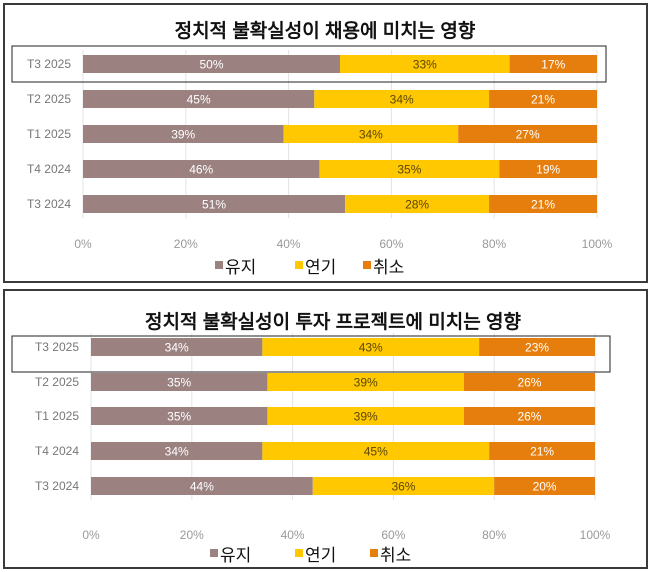 Image resolution: width=653 pixels, height=572 pixels. I want to click on data-label: 43%, so click(371, 348).